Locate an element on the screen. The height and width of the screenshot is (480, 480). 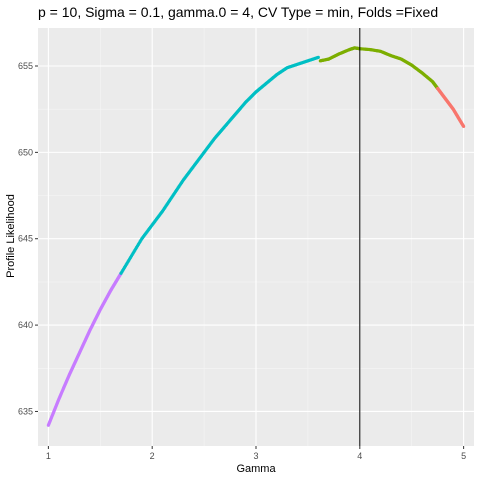
y-axis-title: Profile Likelihood is located at coordinates (11, 236).